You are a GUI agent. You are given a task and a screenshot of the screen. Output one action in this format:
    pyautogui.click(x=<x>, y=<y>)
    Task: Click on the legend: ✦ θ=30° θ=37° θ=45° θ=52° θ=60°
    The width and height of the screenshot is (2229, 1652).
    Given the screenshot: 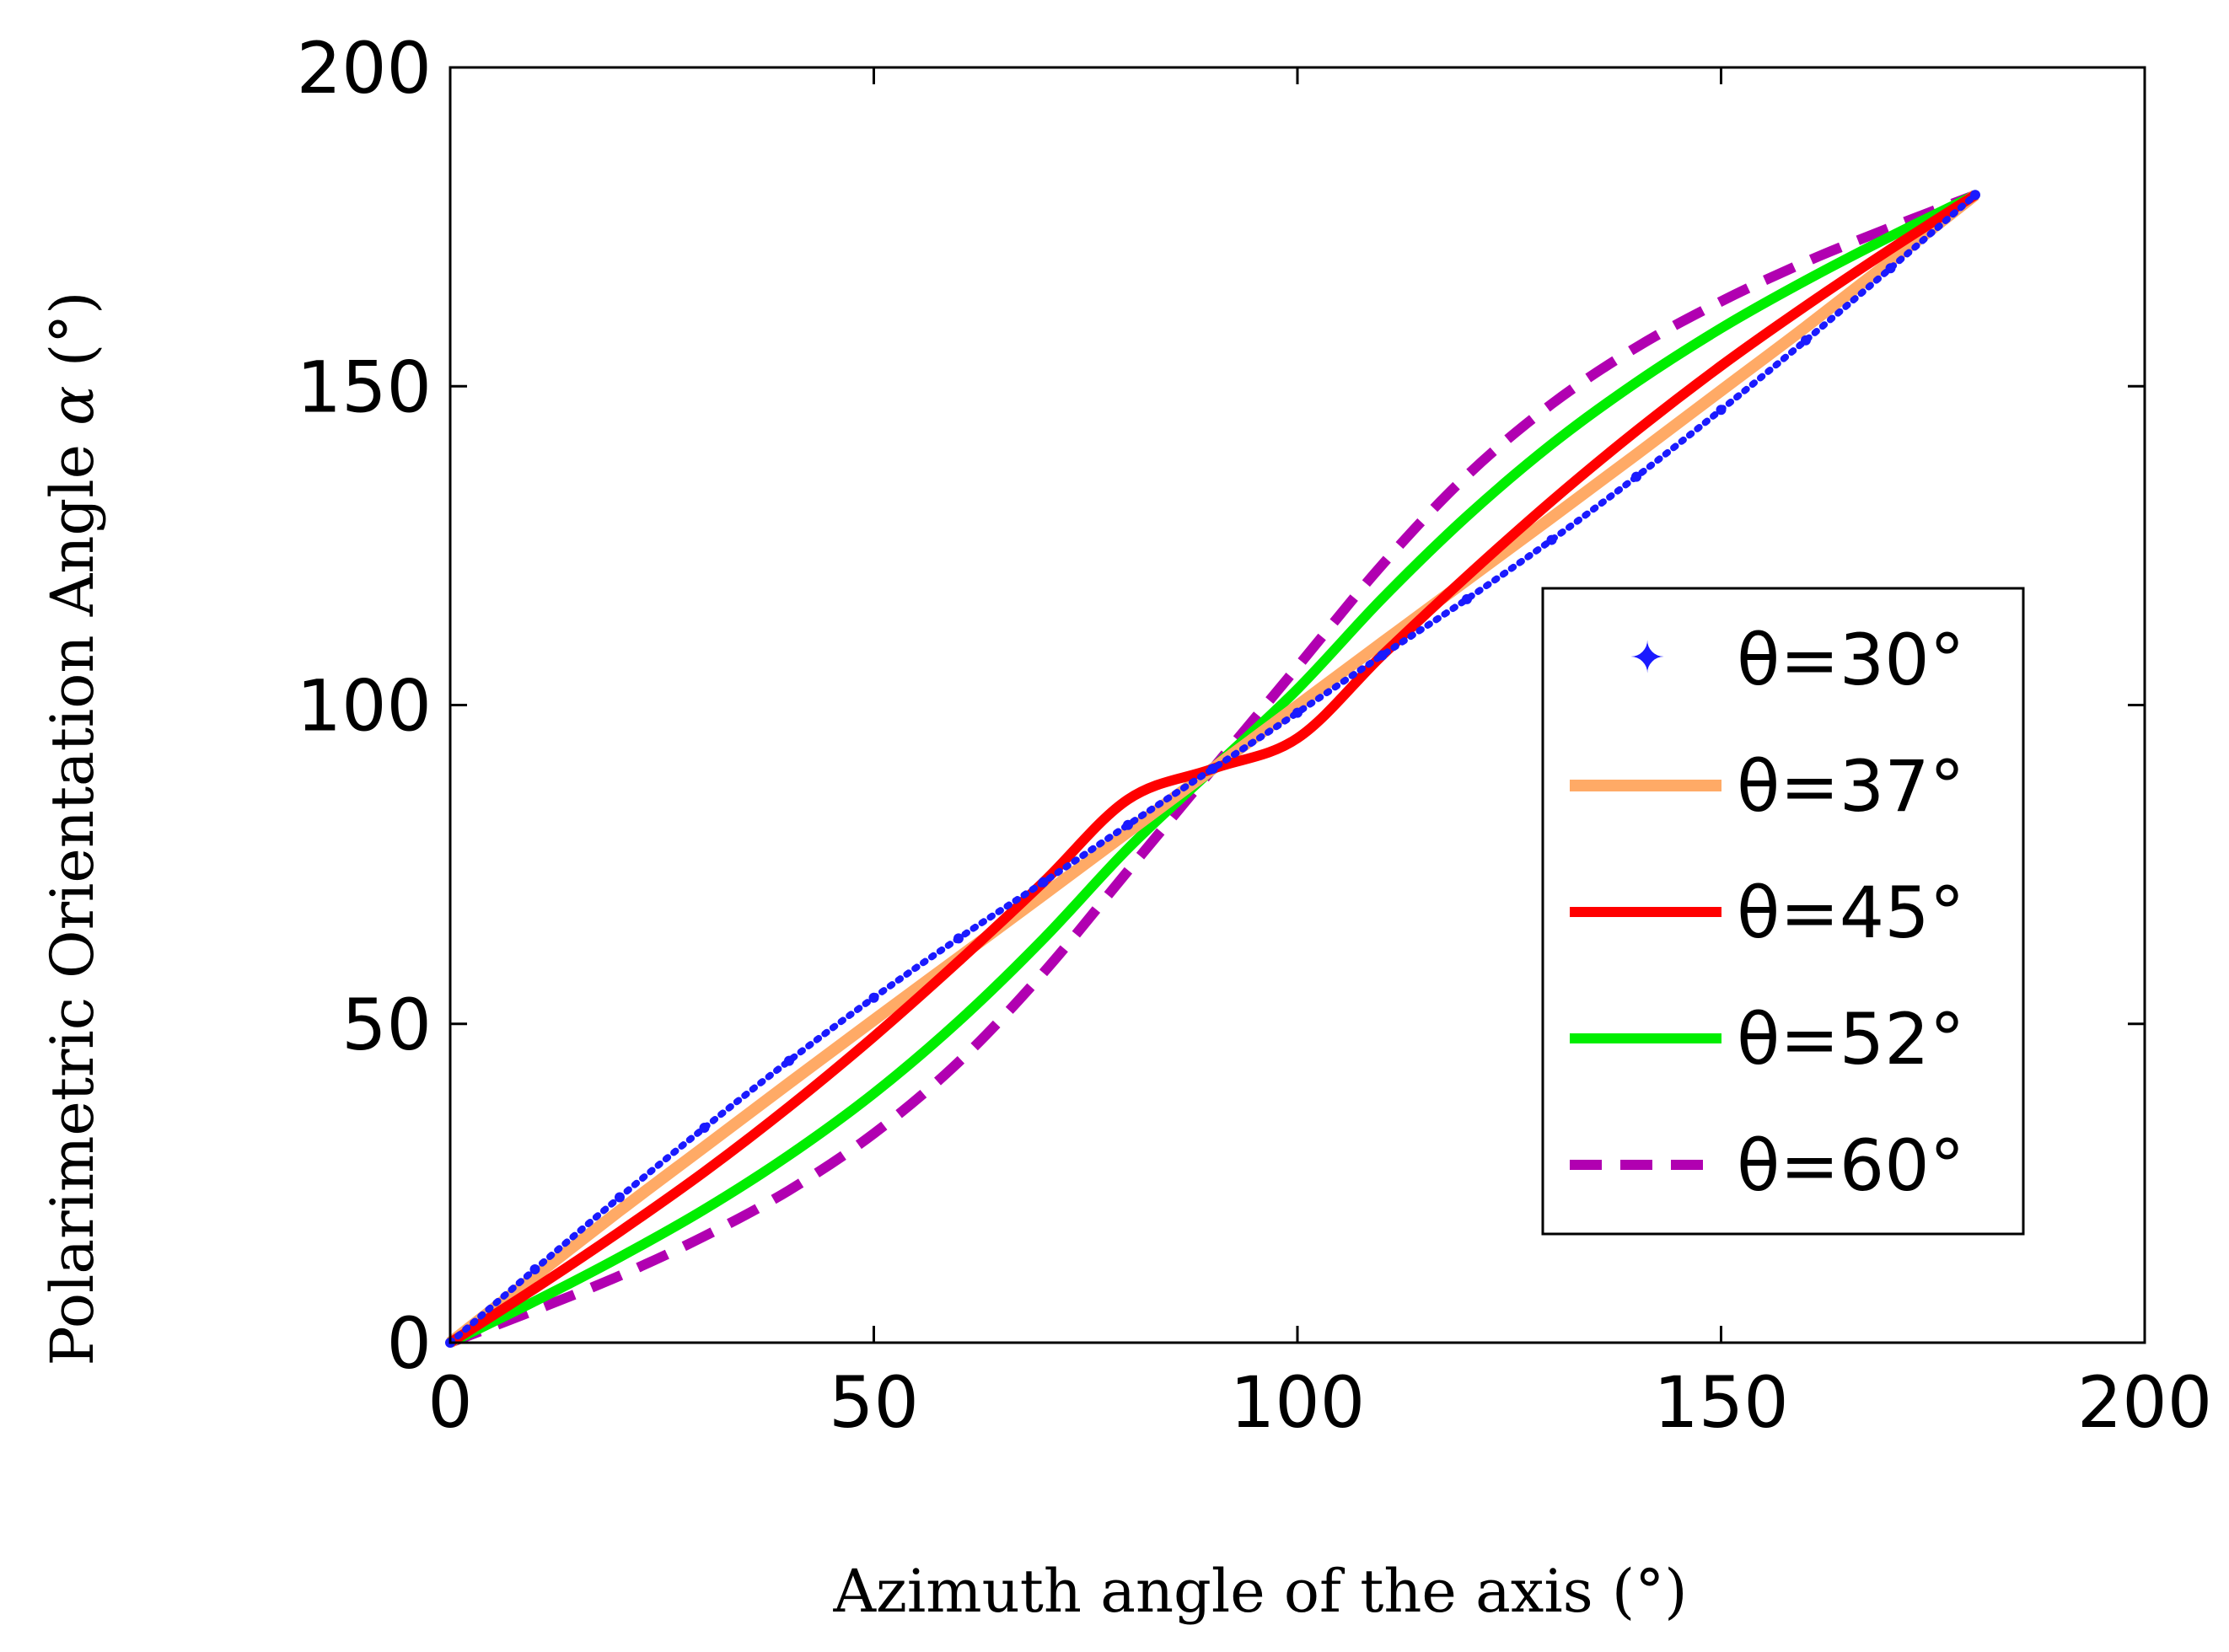 What is the action you would take?
    pyautogui.click(x=1783, y=911)
    